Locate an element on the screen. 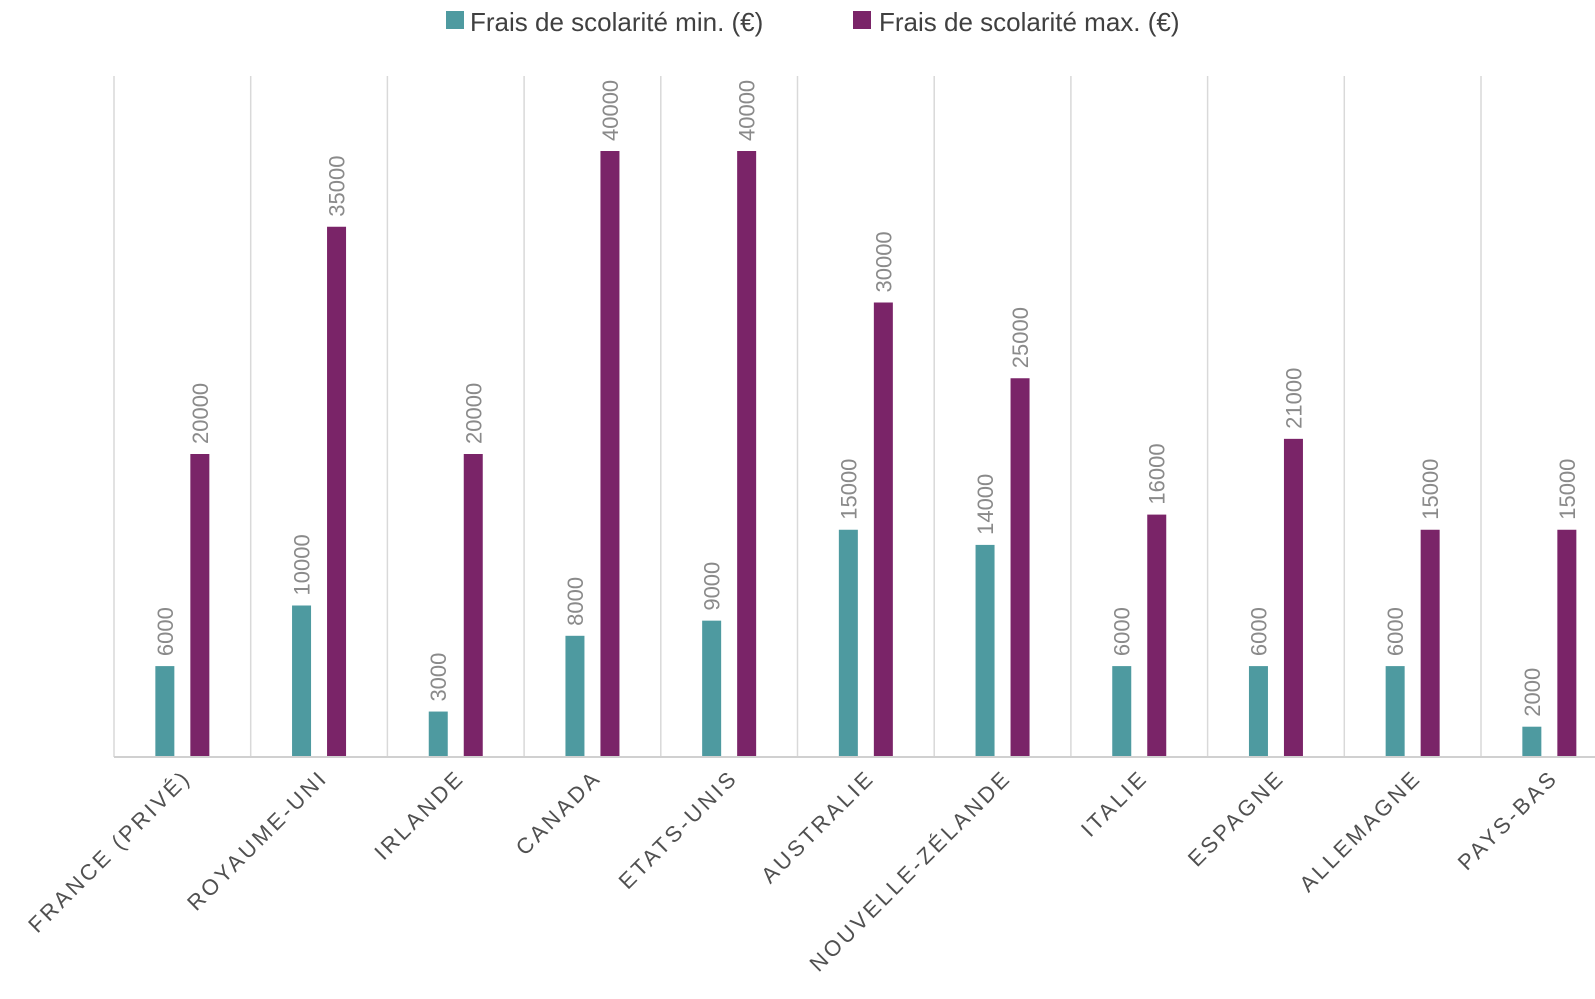 The image size is (1595, 999). data-label-max-6: 25000 is located at coordinates (1020, 337).